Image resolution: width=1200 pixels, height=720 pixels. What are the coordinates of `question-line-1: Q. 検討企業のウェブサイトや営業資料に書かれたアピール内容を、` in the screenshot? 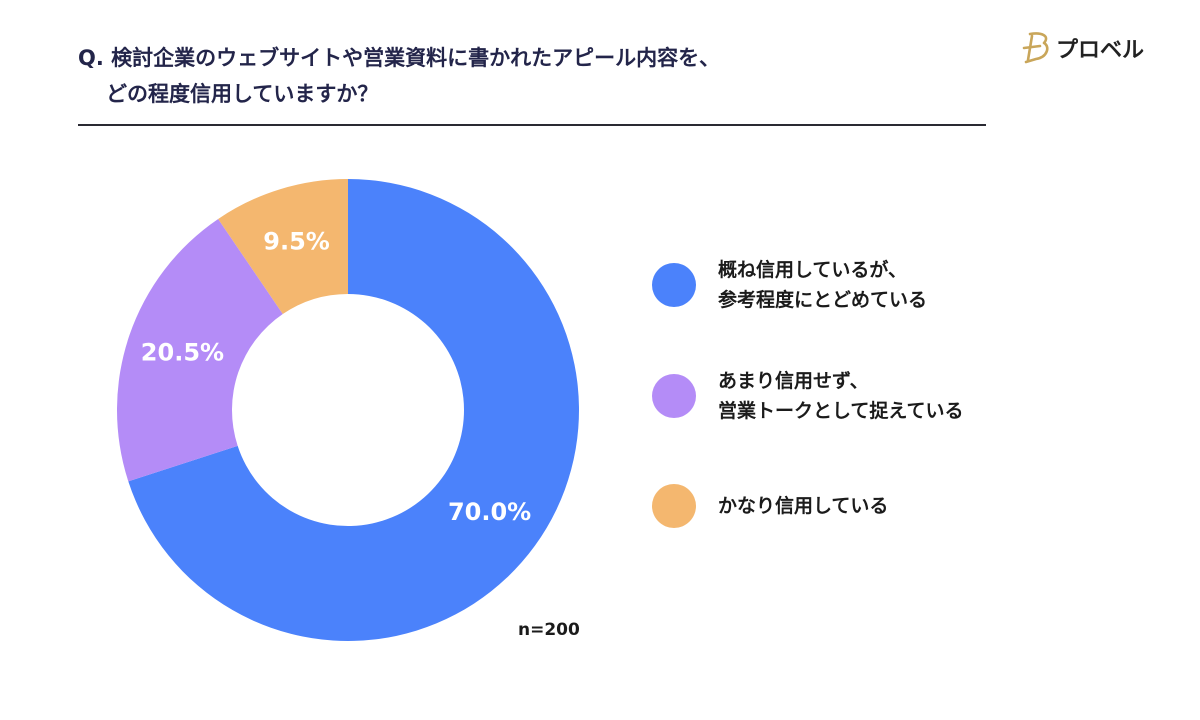 It's located at (399, 58).